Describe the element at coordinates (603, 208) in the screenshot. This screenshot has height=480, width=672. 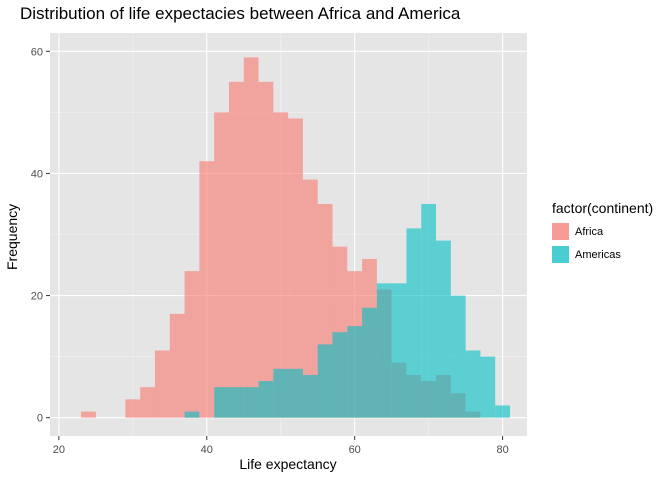
I see `legend-title: factor(continent)` at that location.